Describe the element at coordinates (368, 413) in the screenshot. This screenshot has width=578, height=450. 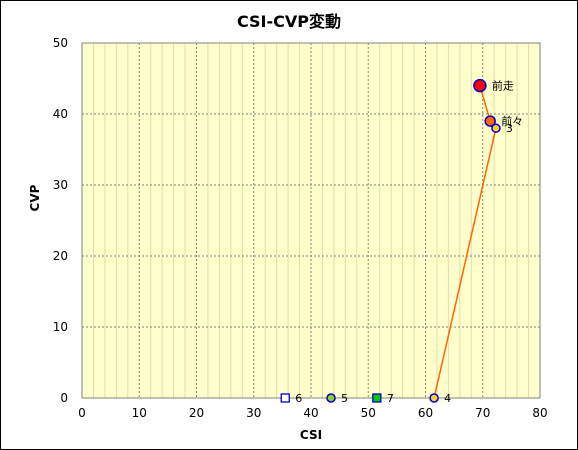
I see `x-tick-label: 50` at that location.